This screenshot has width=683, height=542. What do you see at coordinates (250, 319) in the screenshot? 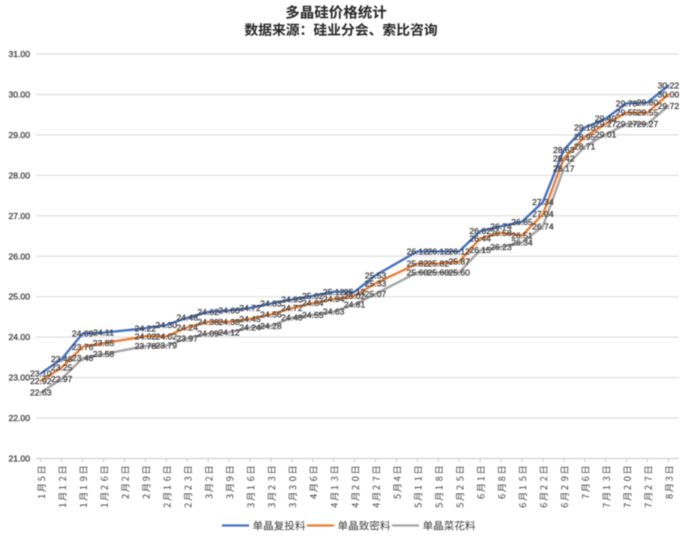
I see `svg-text: 24.45` at bounding box center [250, 319].